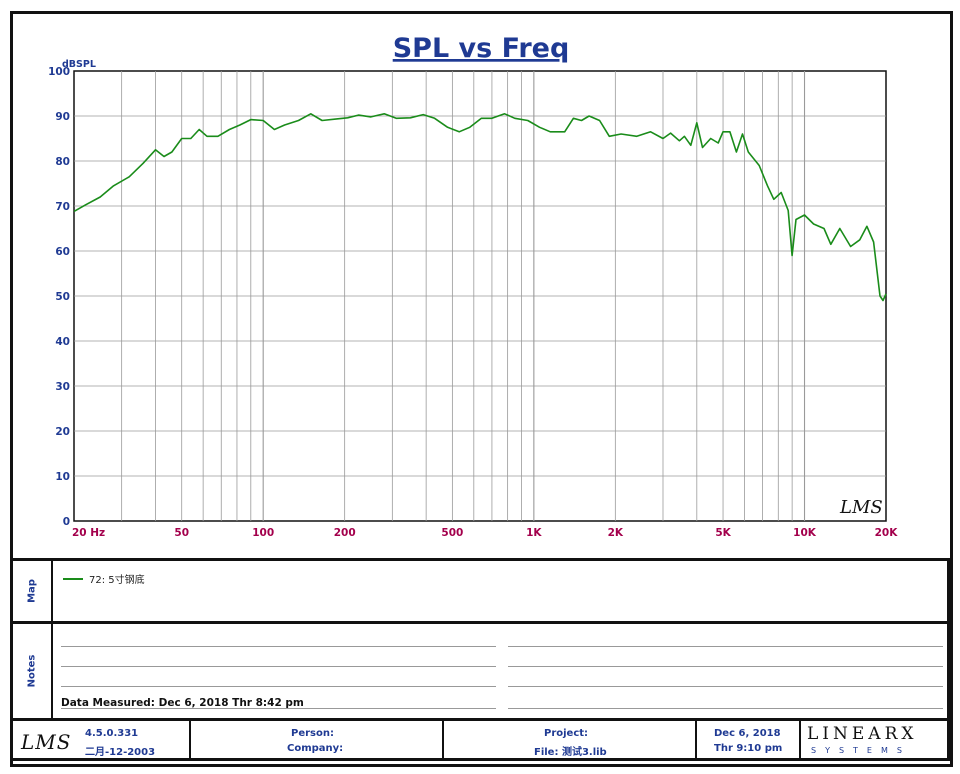 The height and width of the screenshot is (774, 960). I want to click on x-tick-label: 20K, so click(887, 533).